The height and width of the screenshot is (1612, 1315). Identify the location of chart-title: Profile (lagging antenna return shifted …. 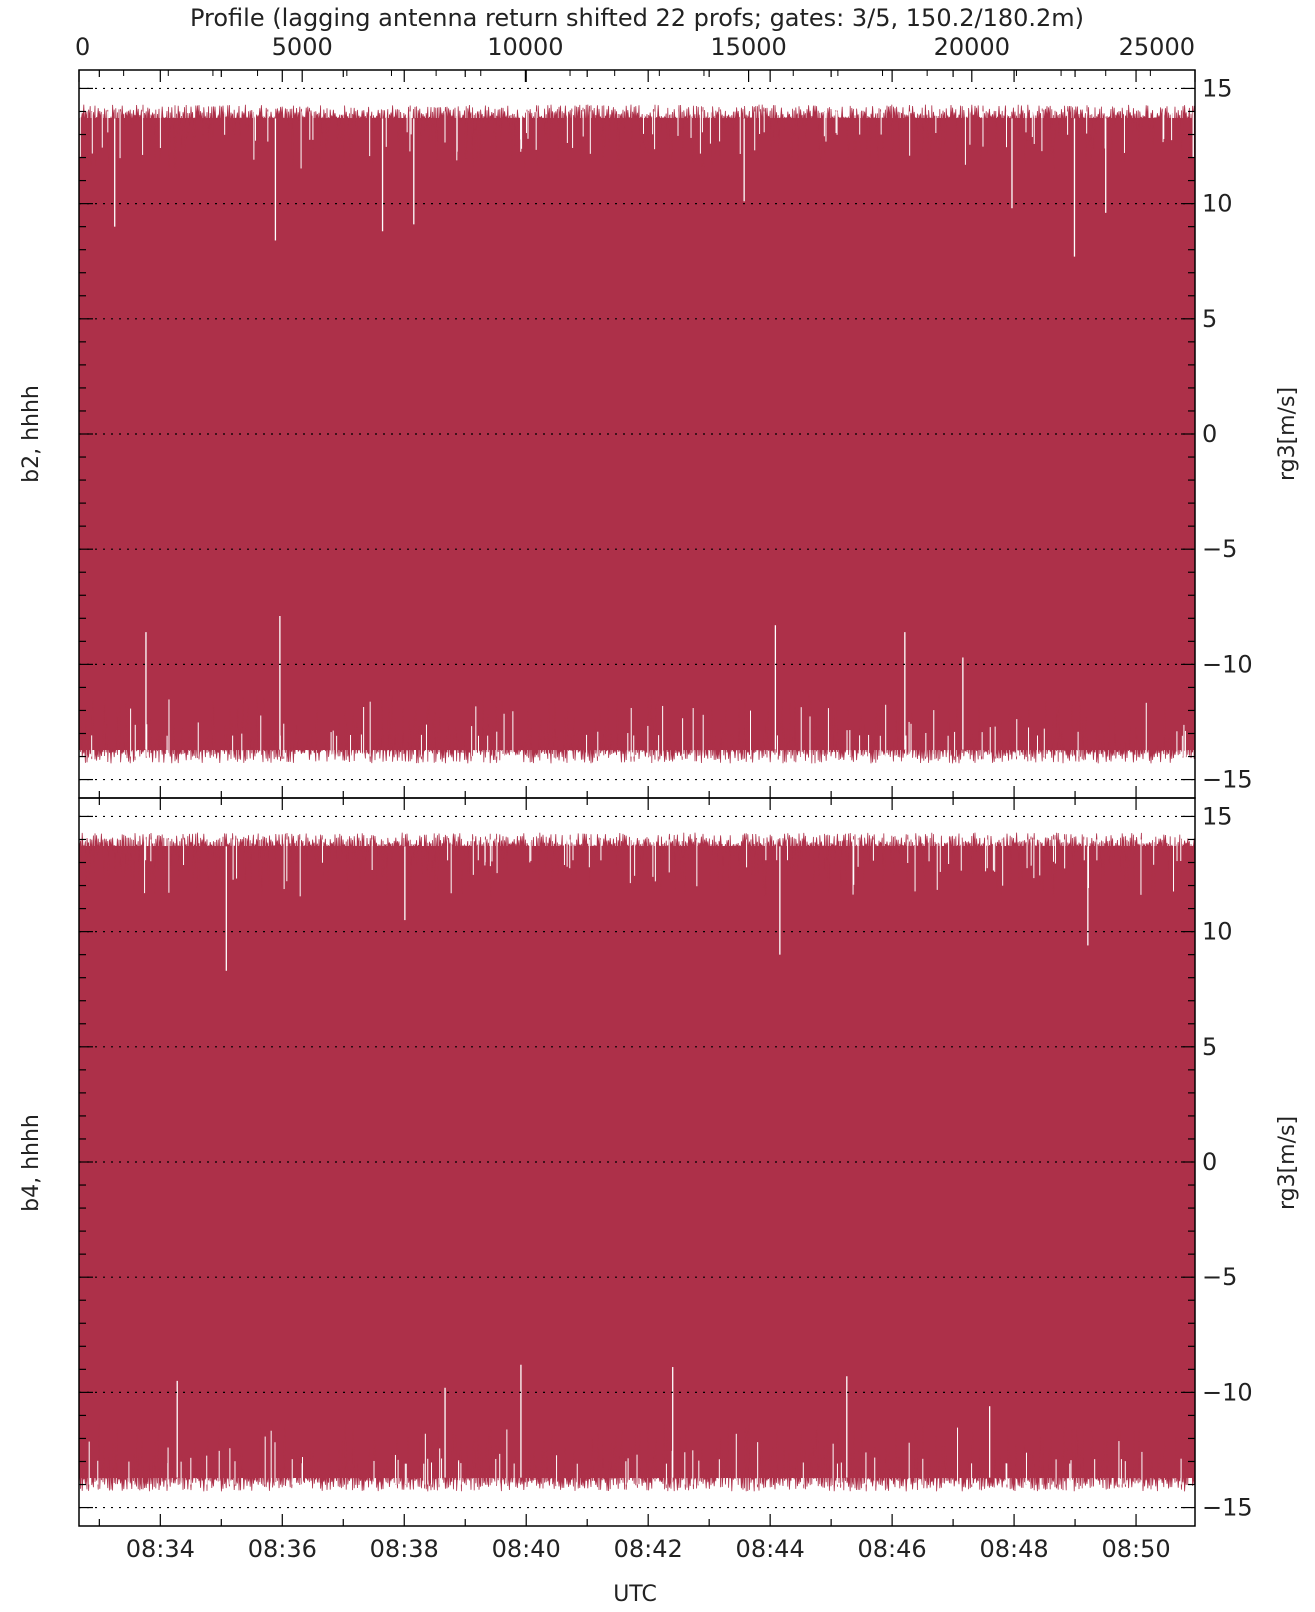
(637, 18).